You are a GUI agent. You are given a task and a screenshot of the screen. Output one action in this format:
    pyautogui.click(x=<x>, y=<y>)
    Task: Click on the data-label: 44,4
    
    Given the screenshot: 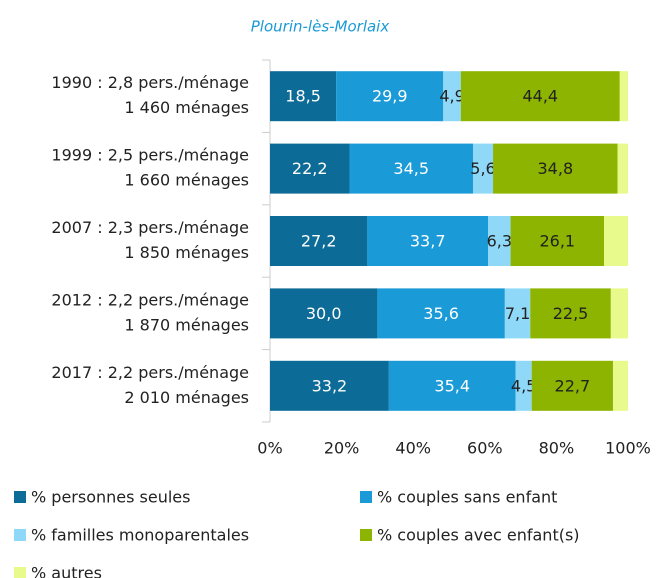 What is the action you would take?
    pyautogui.click(x=540, y=96)
    